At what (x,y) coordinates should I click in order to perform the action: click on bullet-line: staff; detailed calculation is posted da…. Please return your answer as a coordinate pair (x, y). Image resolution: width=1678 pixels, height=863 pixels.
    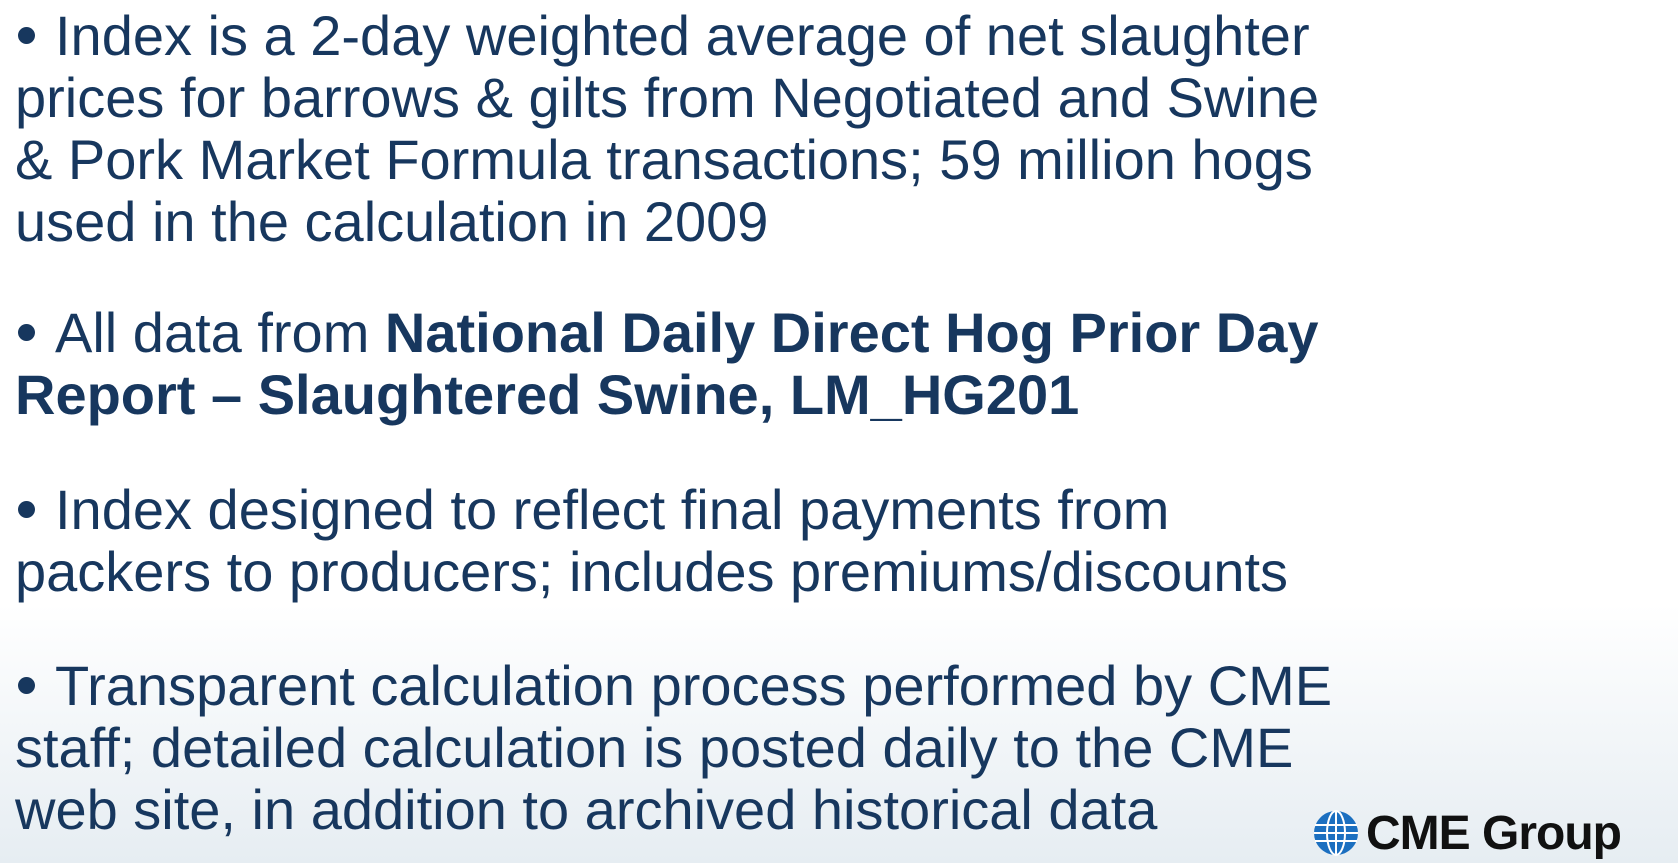
    Looking at the image, I should click on (654, 748).